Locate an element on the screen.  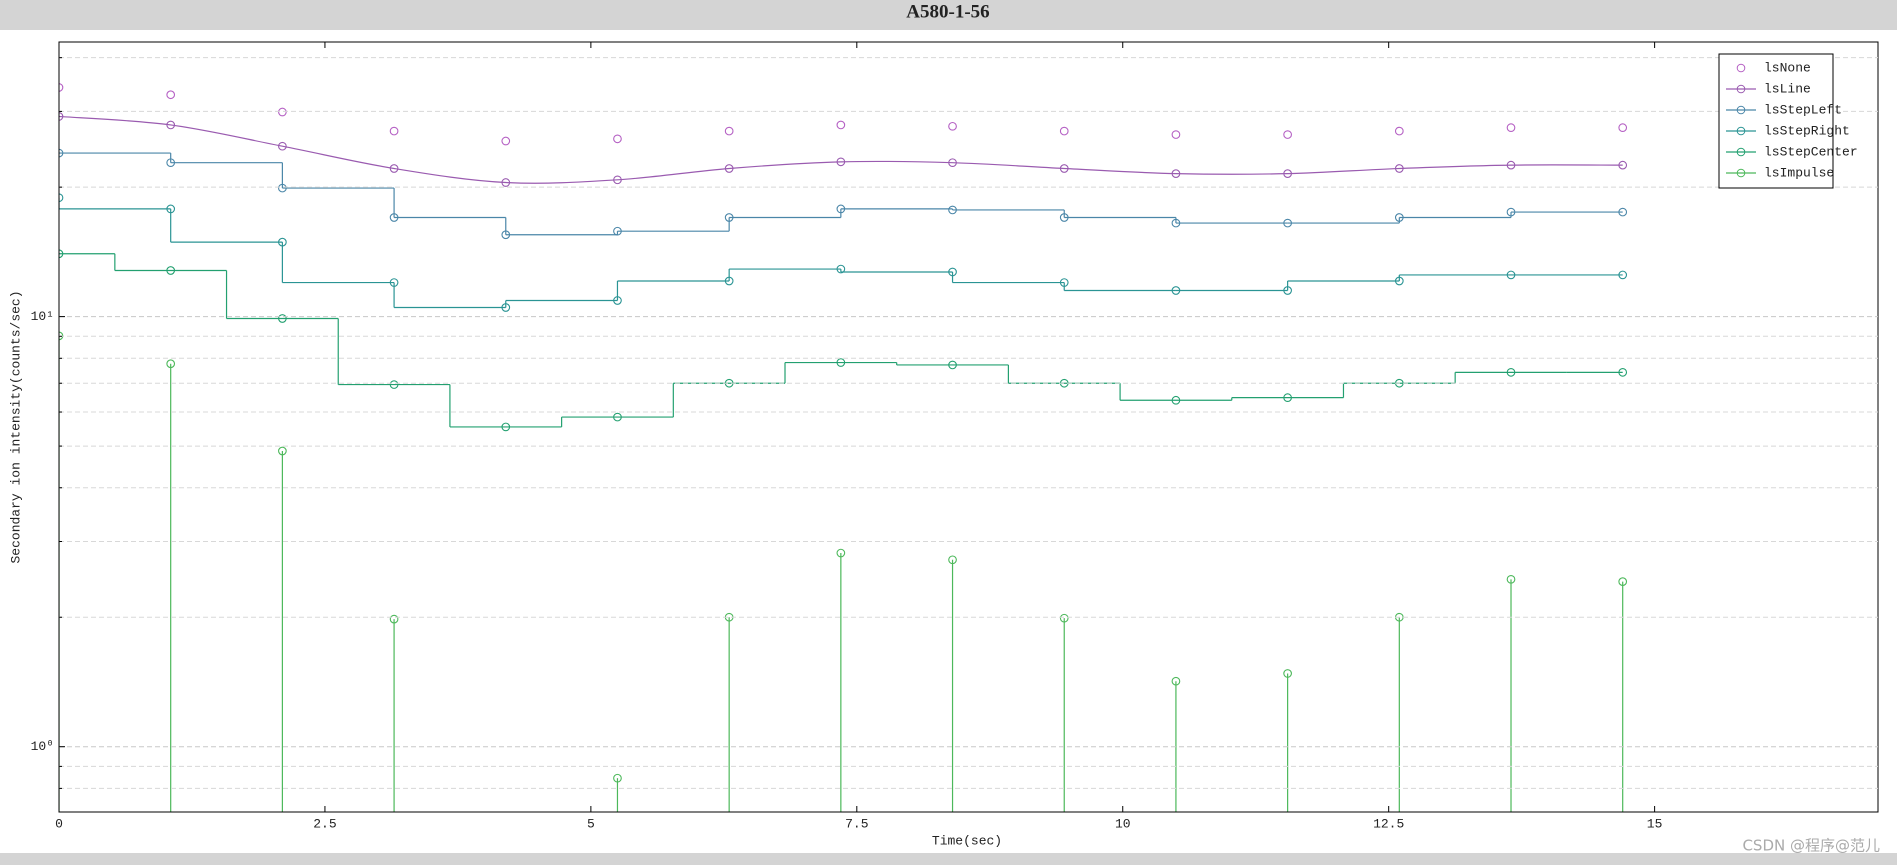
y-axis-label: Secondary ion intensity(counts/sec) is located at coordinates (15, 426).